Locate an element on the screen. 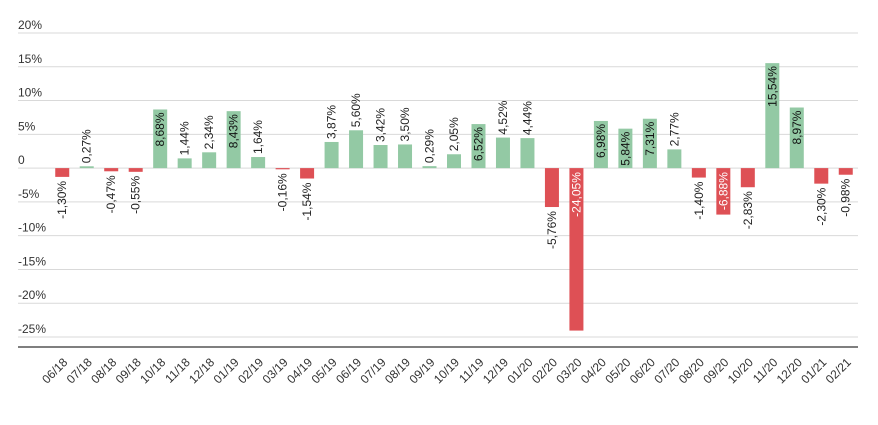 The width and height of the screenshot is (878, 425). x-tick-label: 10/19 is located at coordinates (446, 370).